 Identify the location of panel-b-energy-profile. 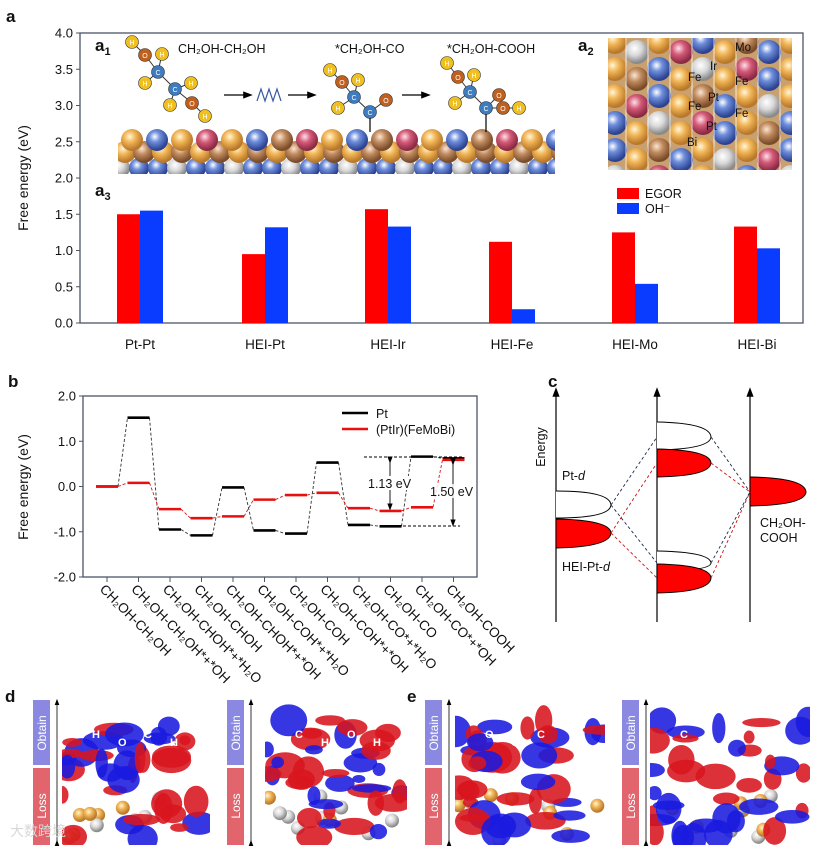
(280, 499).